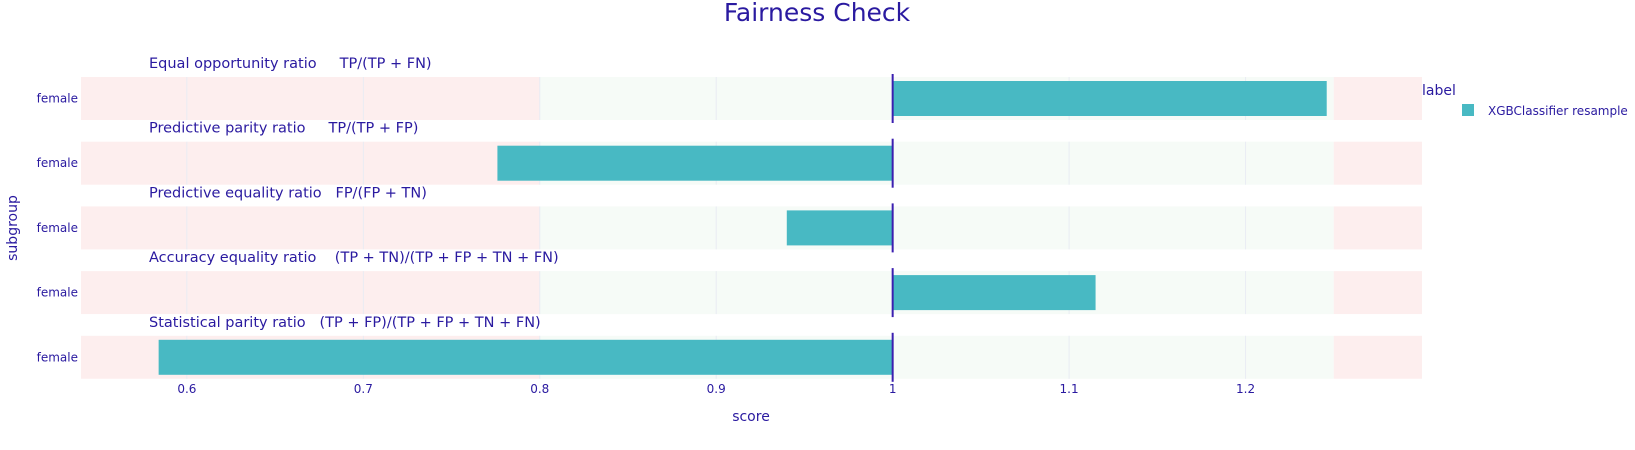 The image size is (1635, 450). What do you see at coordinates (13, 228) in the screenshot?
I see `y-axis-title: subgroup` at bounding box center [13, 228].